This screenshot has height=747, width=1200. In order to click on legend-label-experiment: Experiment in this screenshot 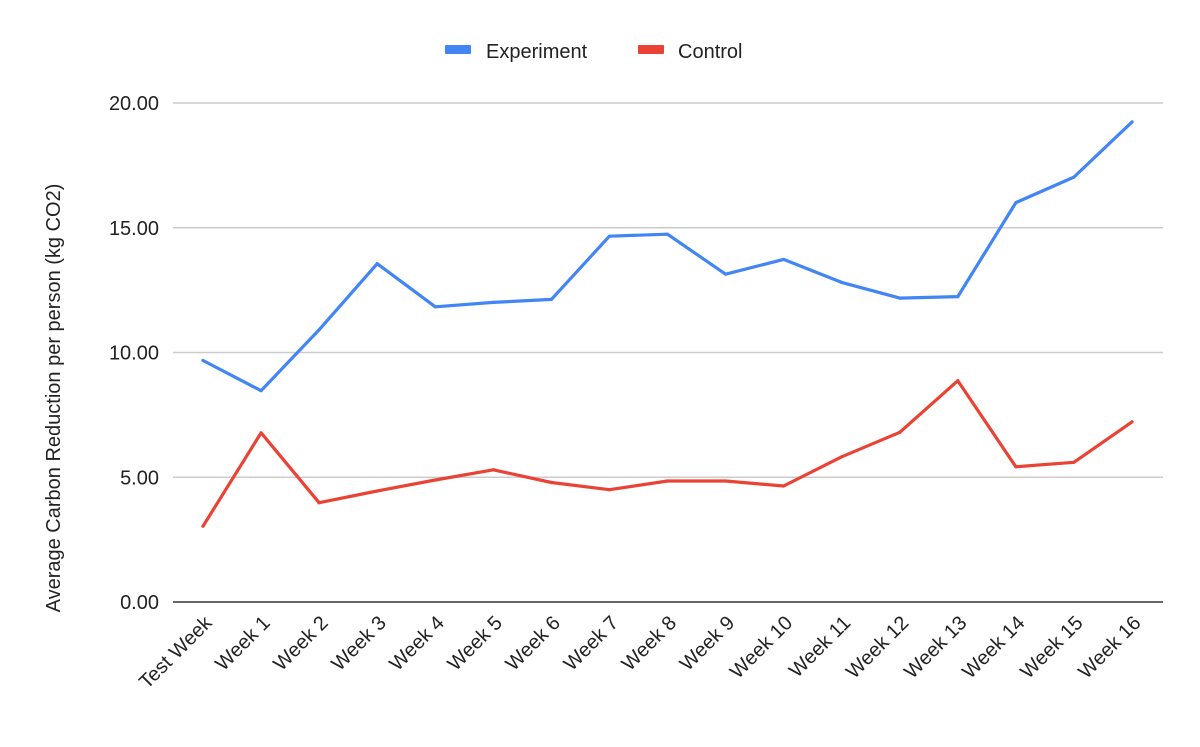, I will do `click(537, 52)`.